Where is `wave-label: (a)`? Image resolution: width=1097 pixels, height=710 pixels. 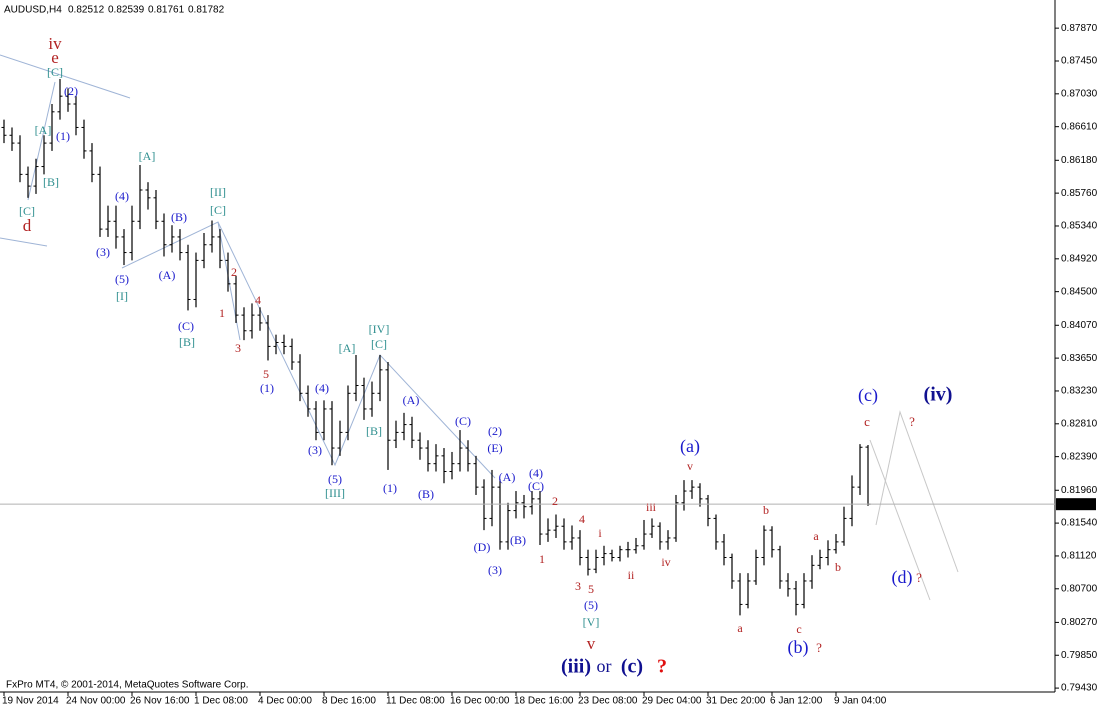
wave-label: (a) is located at coordinates (690, 446).